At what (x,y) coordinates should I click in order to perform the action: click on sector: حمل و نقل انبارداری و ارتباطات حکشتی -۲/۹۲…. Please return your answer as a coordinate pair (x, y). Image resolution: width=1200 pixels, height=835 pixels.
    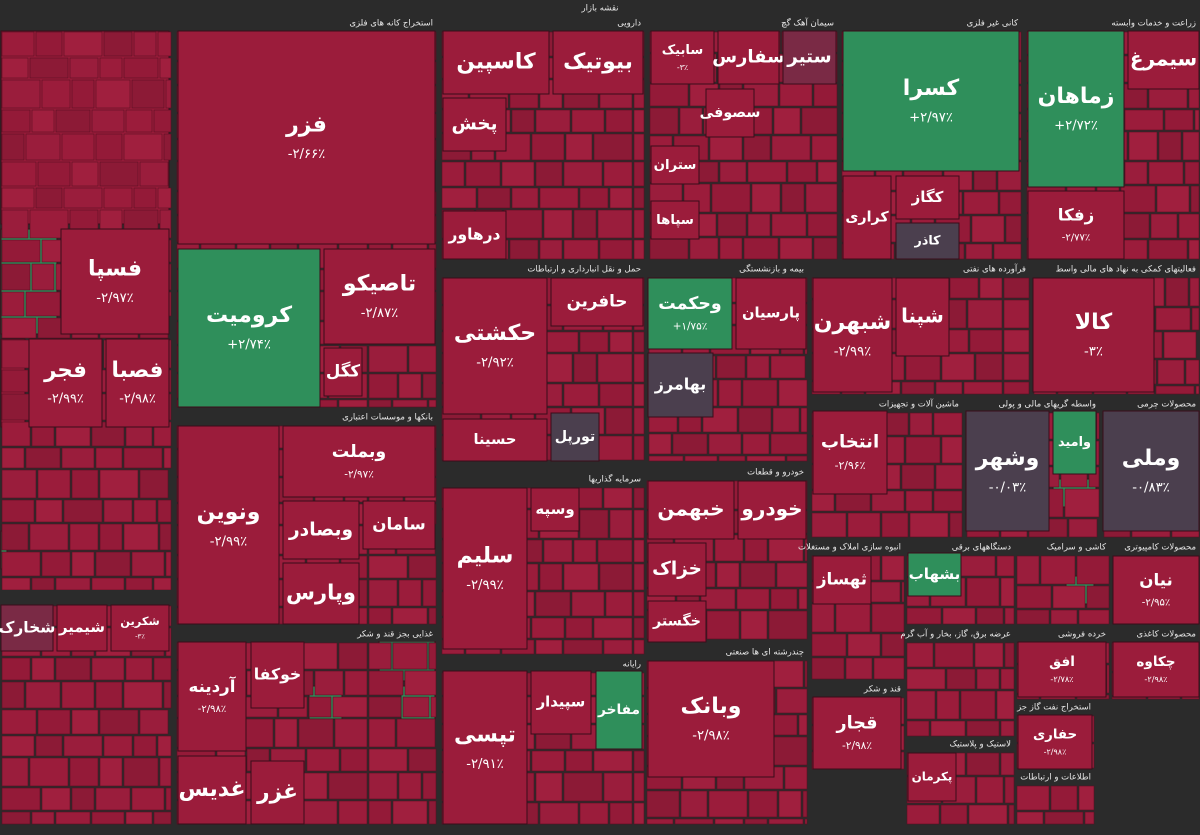
    Looking at the image, I should click on (542, 362).